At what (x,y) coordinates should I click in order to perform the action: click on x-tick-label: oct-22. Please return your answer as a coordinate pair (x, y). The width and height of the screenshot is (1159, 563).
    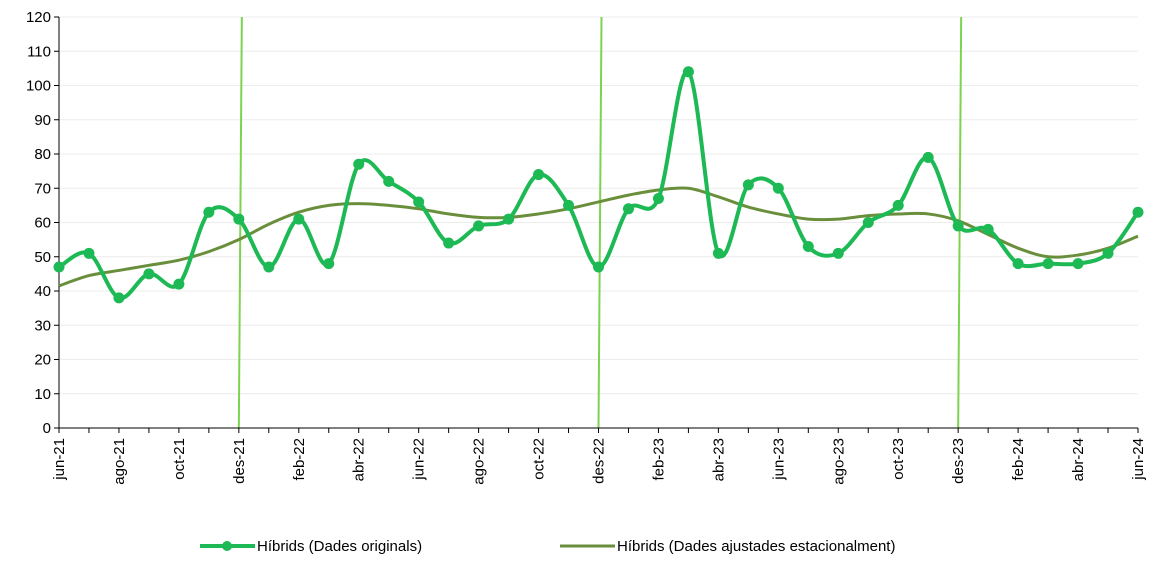
    Looking at the image, I should click on (539, 459).